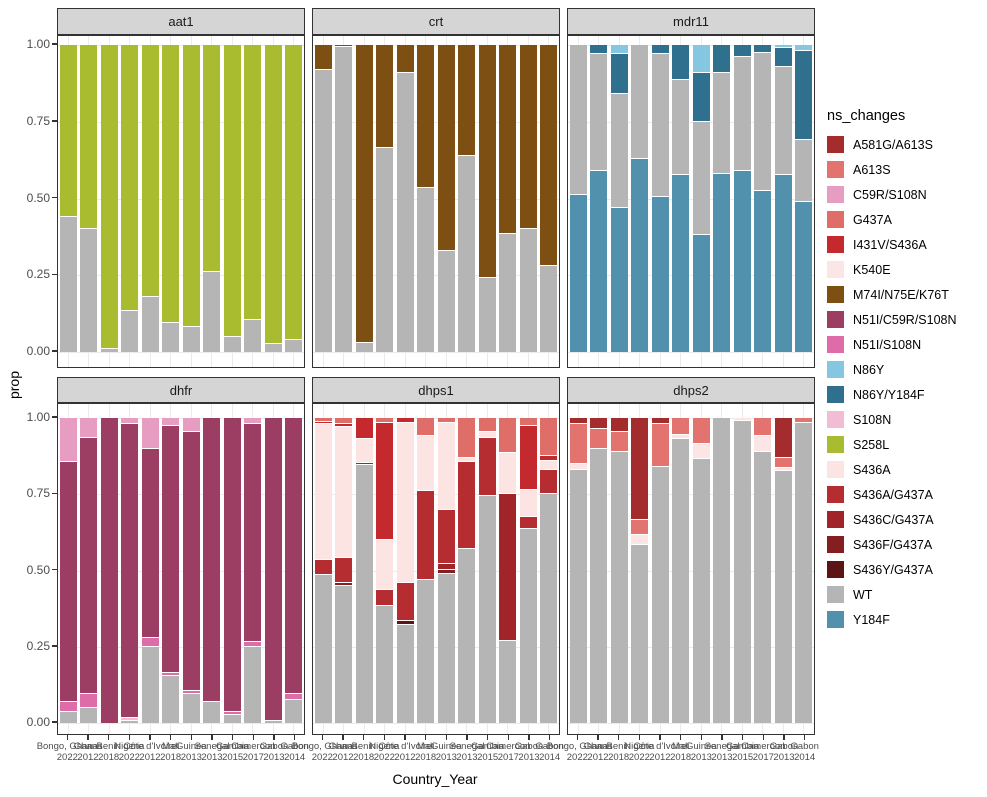 Image resolution: width=987 pixels, height=797 pixels. What do you see at coordinates (871, 444) in the screenshot?
I see `legend-label: S258L` at bounding box center [871, 444].